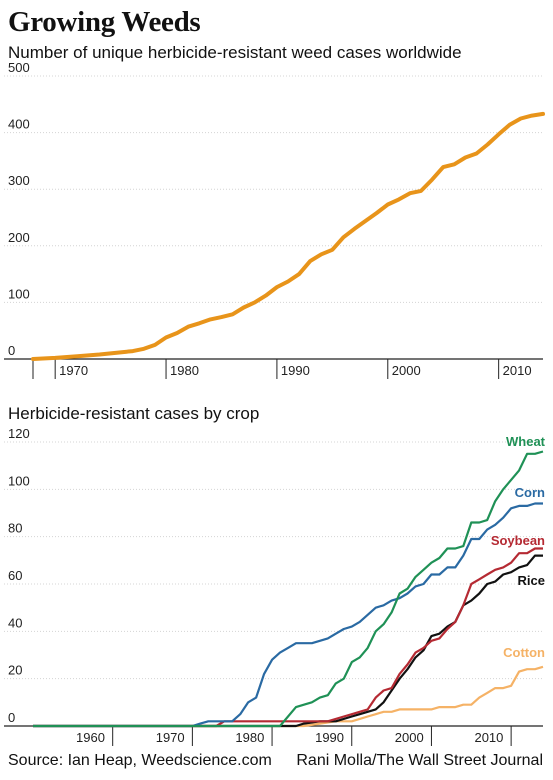  I want to click on chart2-title: Herbicide-resistant cases by crop, so click(134, 413).